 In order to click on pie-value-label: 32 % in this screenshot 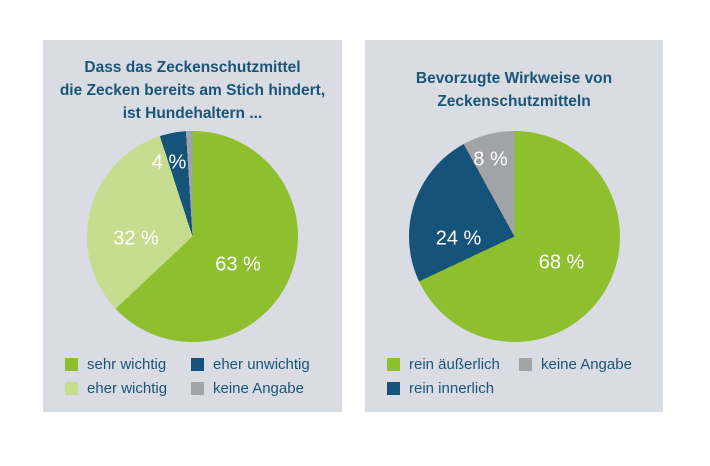, I will do `click(136, 238)`.